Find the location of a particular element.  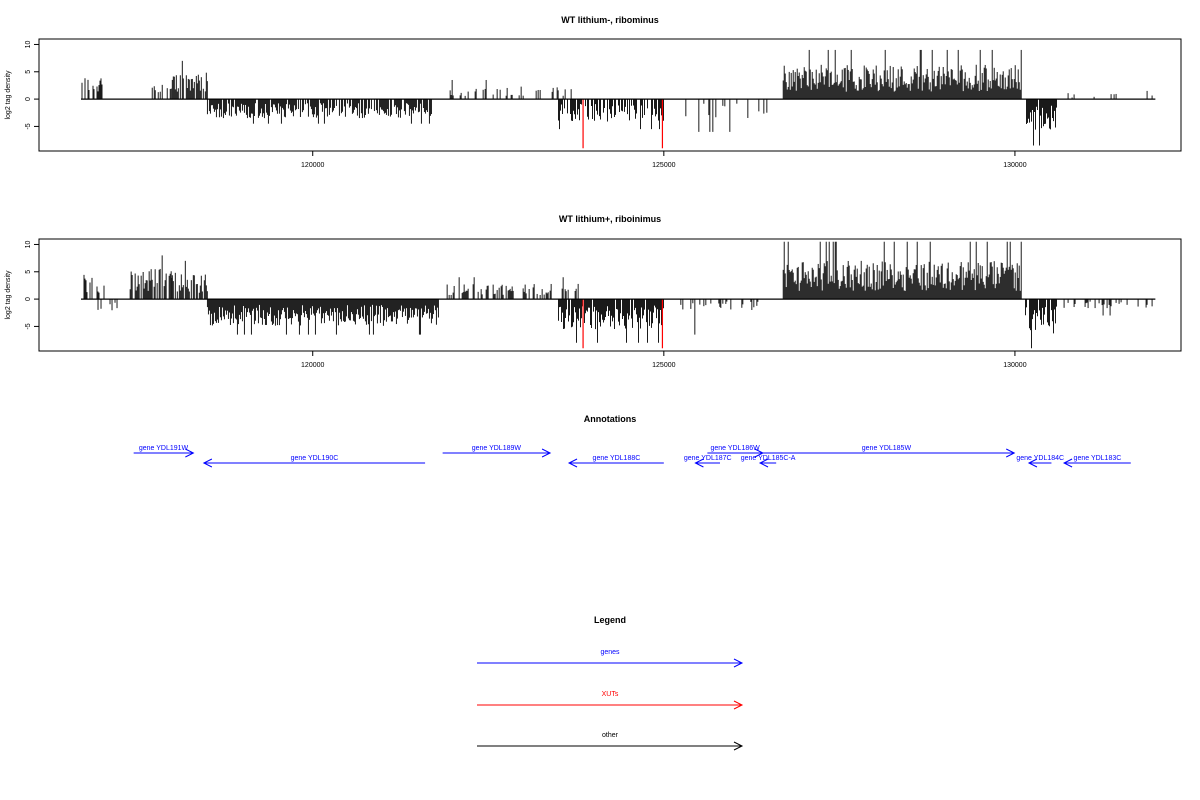

gene-label: gene YDL190C is located at coordinates (315, 458).